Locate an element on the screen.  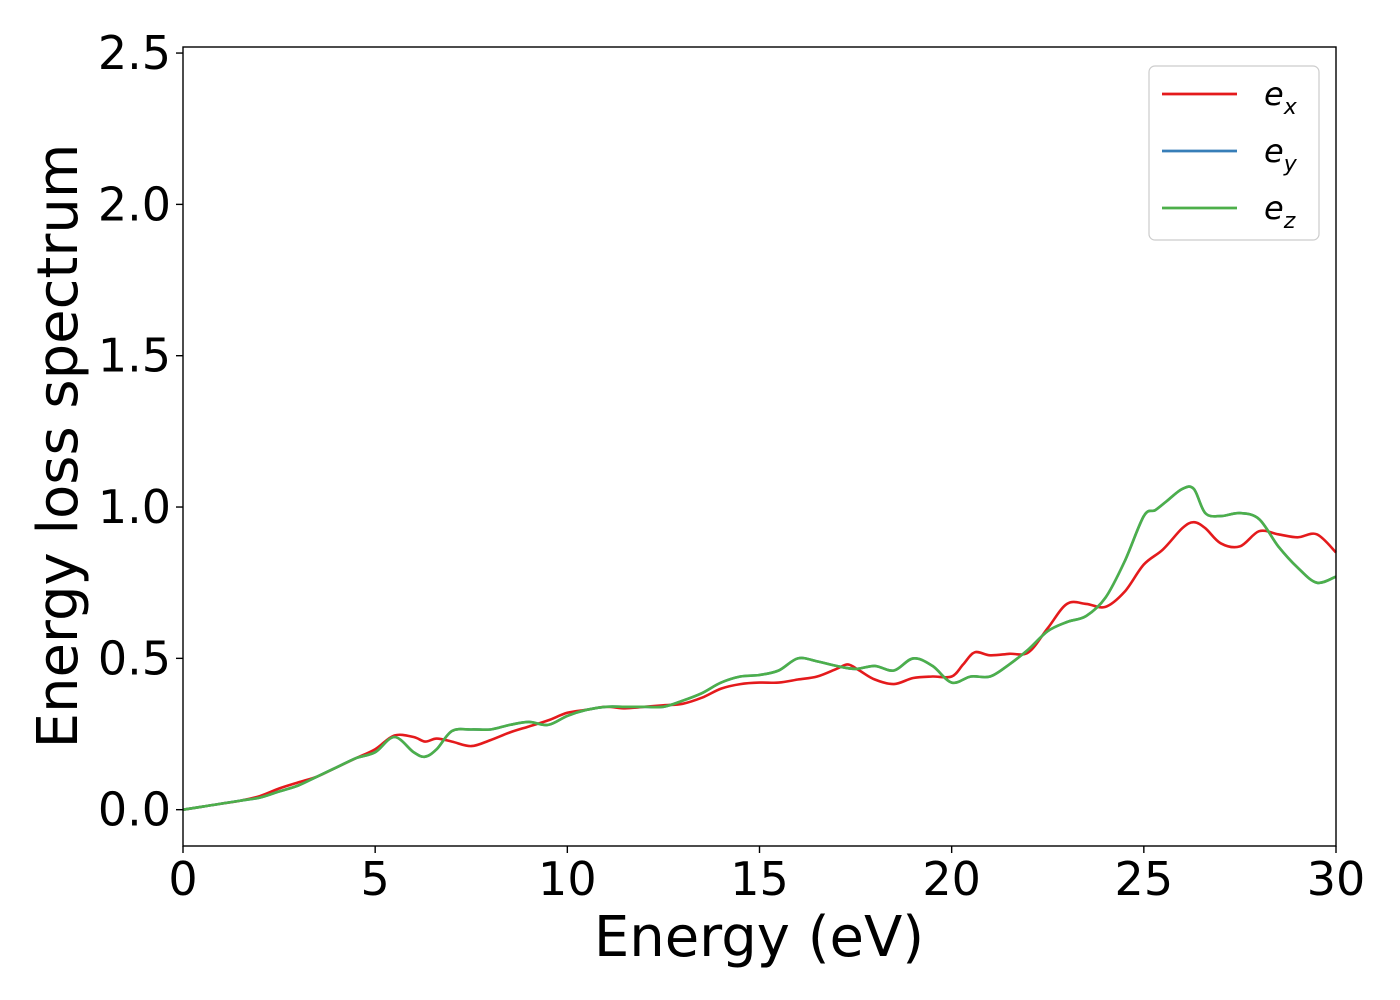
x-tick-label: 25 is located at coordinates (1144, 879).